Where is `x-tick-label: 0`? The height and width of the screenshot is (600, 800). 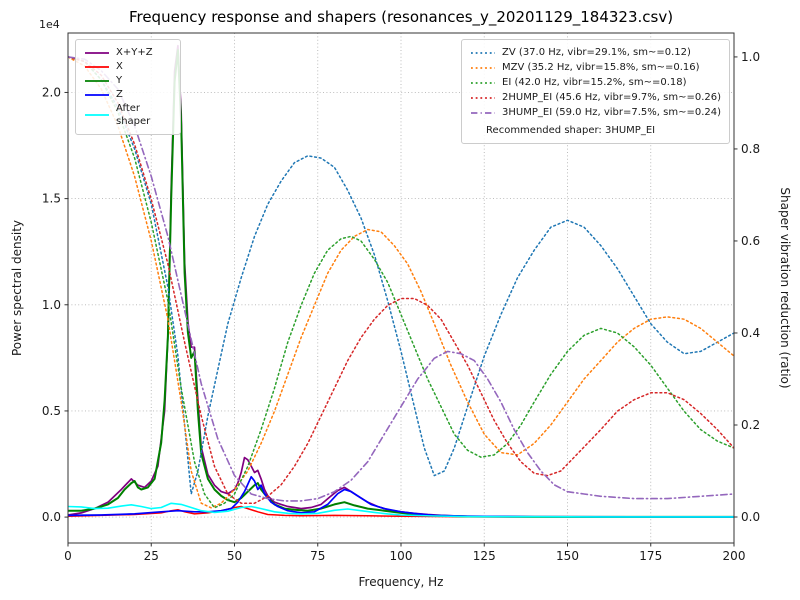 x-tick-label: 0 is located at coordinates (68, 556).